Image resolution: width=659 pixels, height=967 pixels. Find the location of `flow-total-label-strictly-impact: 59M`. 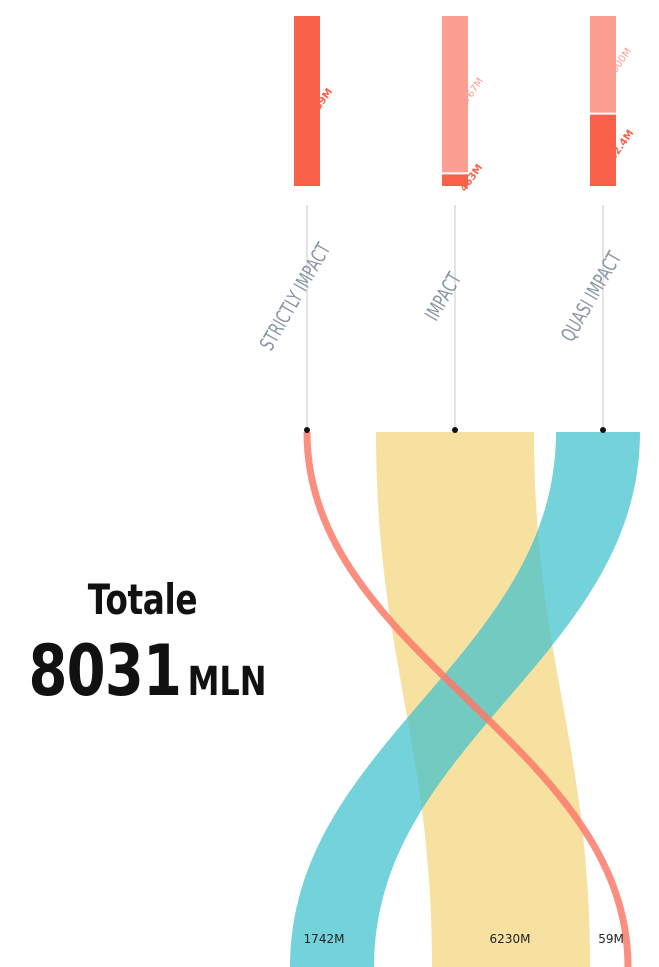

flow-total-label-strictly-impact: 59M is located at coordinates (611, 939).